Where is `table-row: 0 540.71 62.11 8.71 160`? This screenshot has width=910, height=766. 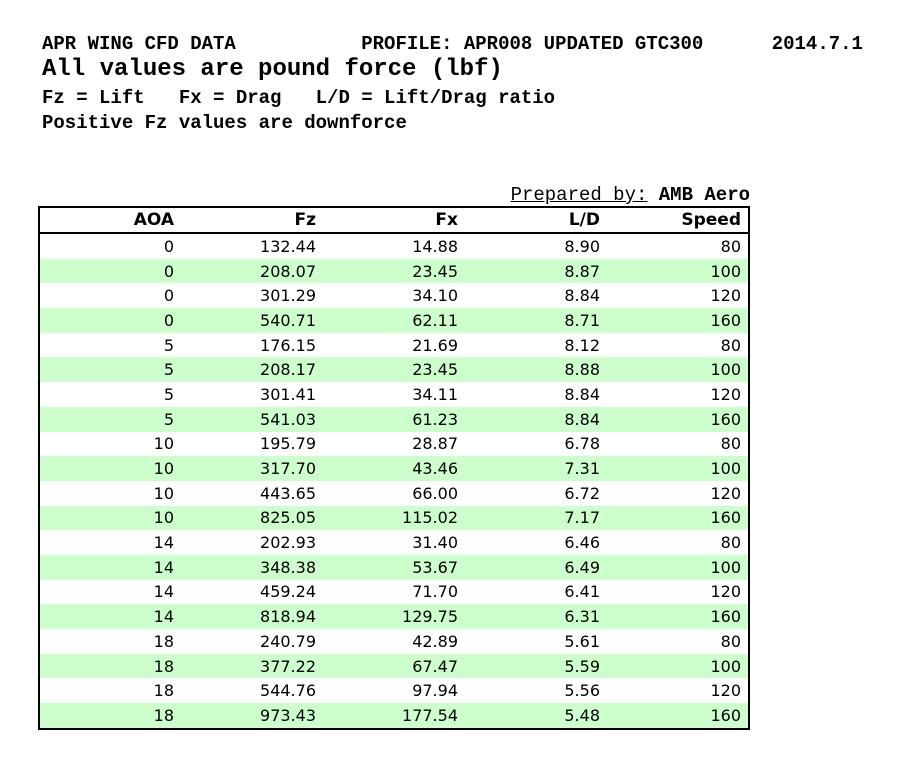
table-row: 0 540.71 62.11 8.71 160 is located at coordinates (394, 320).